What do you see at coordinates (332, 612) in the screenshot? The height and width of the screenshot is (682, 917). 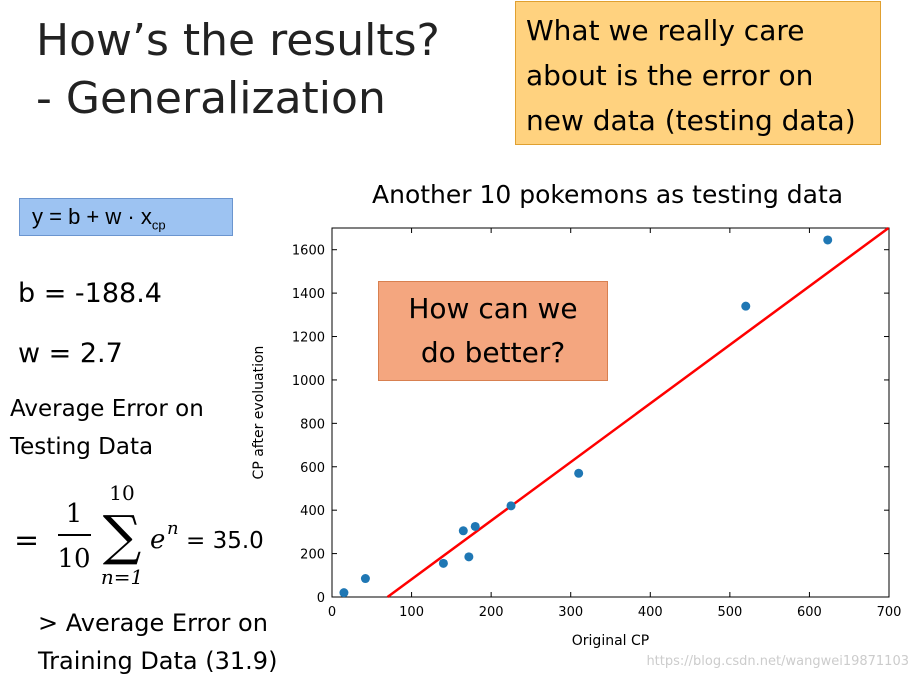 I see `x-tick-label: 0` at bounding box center [332, 612].